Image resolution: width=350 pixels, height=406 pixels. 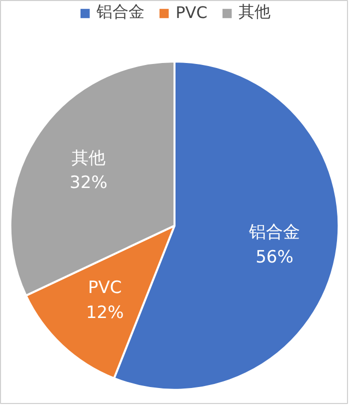 I want to click on data-label: 12%, so click(x=105, y=312).